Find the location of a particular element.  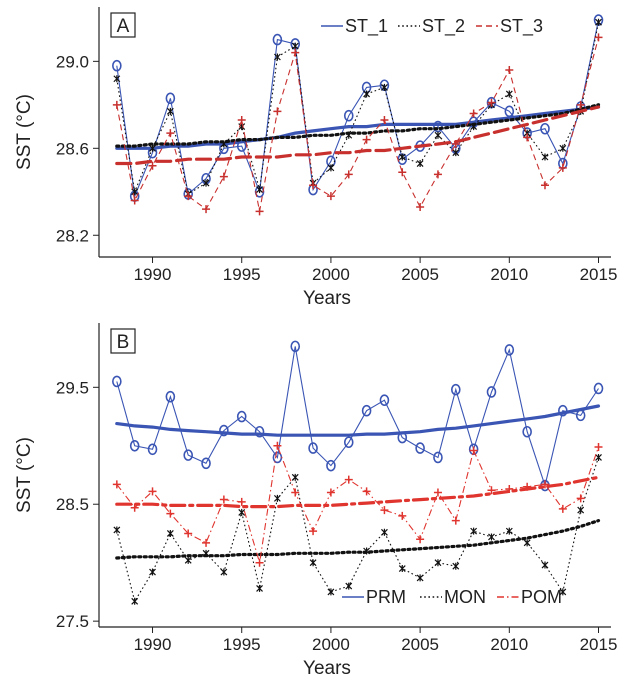

y-tick-label: 29.5 is located at coordinates (72, 387).